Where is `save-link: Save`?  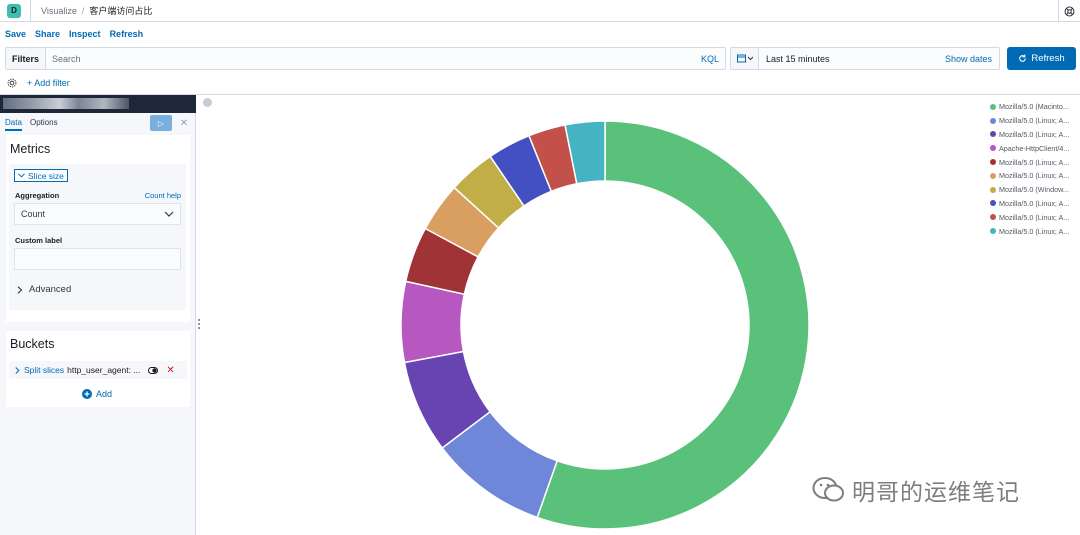
save-link: Save is located at coordinates (16, 34).